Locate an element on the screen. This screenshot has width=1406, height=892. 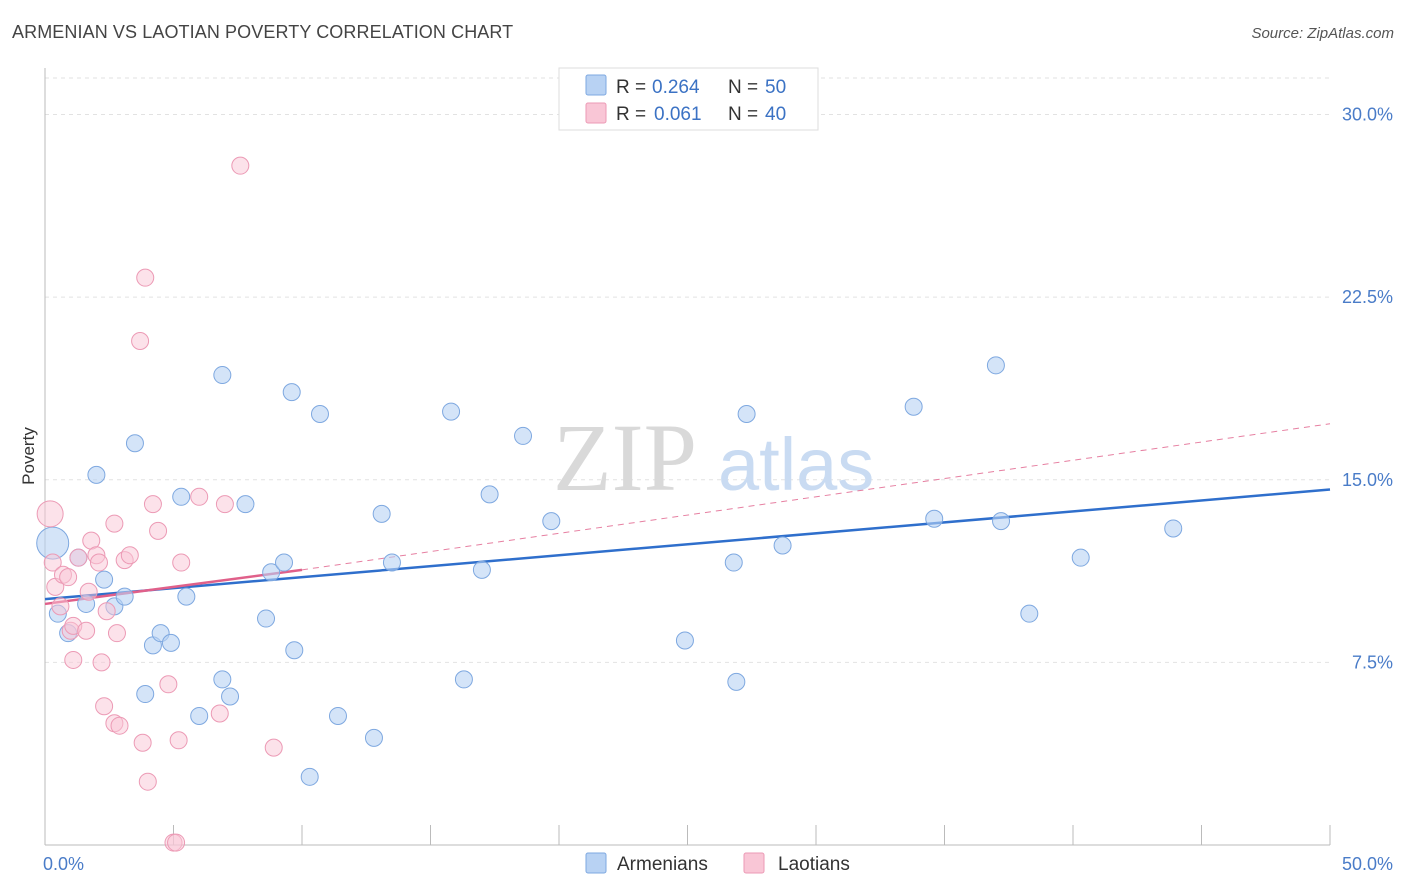
legend-n-value-armenians: 50 is located at coordinates (775, 87).